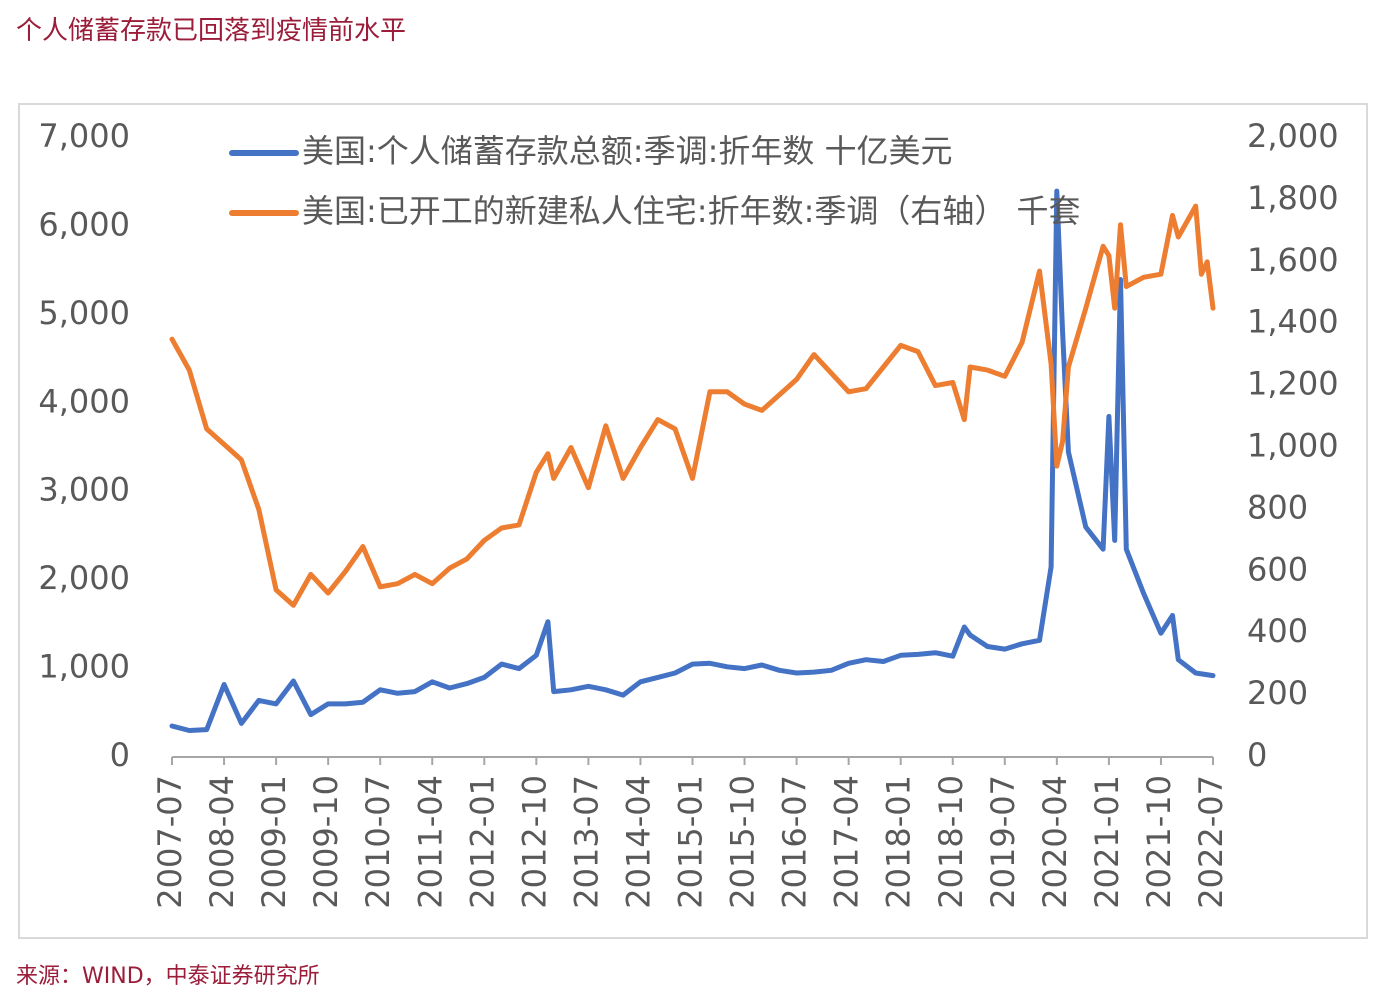  I want to click on y-left-tick-label: 7,000, so click(84, 136).